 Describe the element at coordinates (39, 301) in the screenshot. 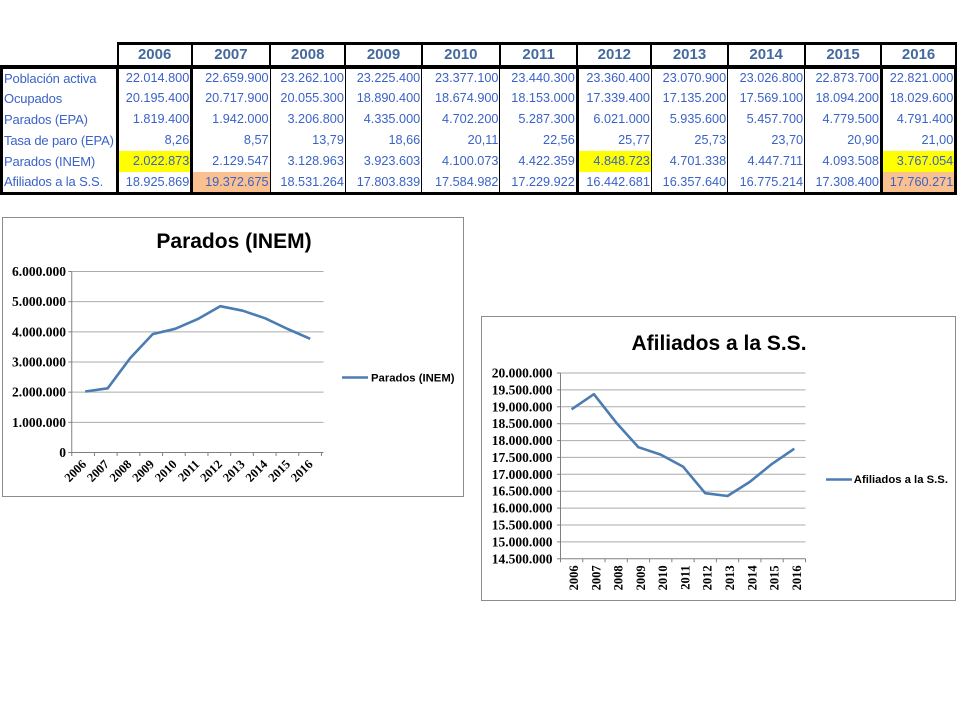

I see `svg-text: 5.000.000` at that location.